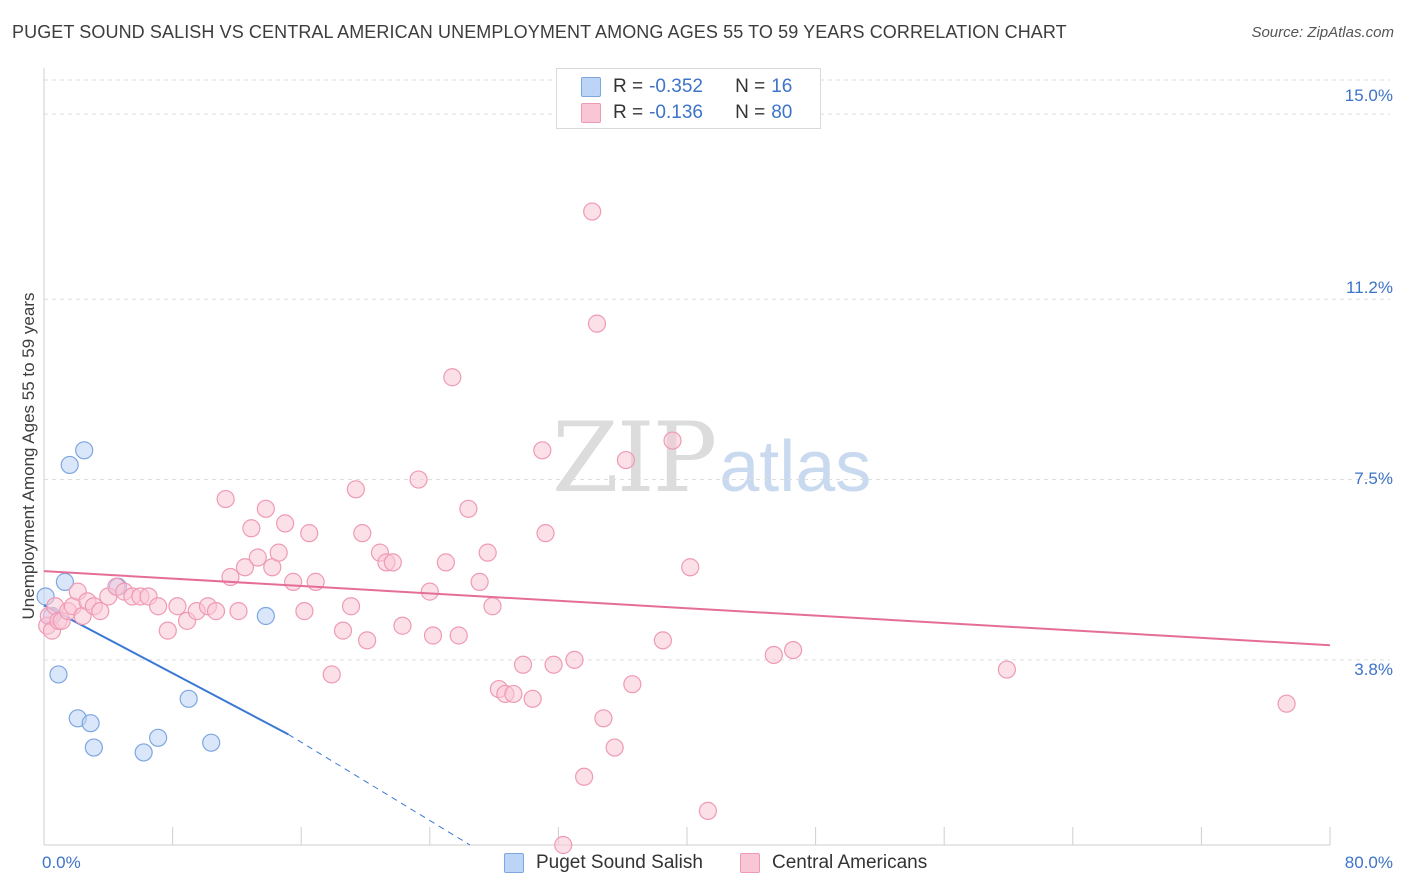  What do you see at coordinates (1368, 862) in the screenshot?
I see `x-tick-label: 80.0%` at bounding box center [1368, 862].